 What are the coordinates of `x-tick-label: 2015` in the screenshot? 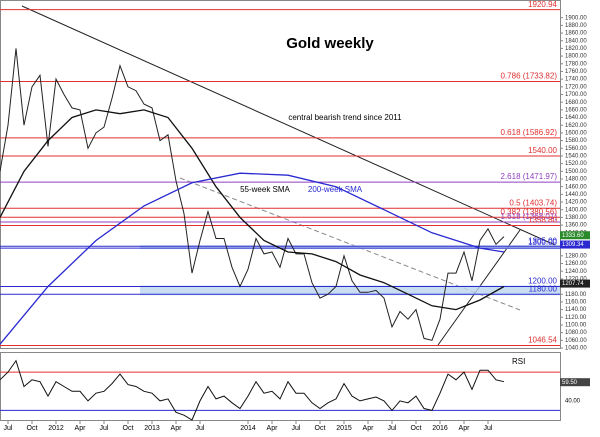 It's located at (344, 428).